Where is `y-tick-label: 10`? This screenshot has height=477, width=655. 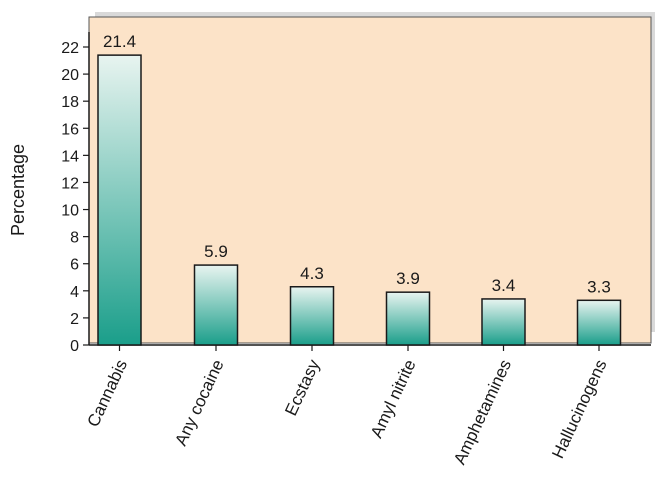
y-tick-label: 10 is located at coordinates (70, 211).